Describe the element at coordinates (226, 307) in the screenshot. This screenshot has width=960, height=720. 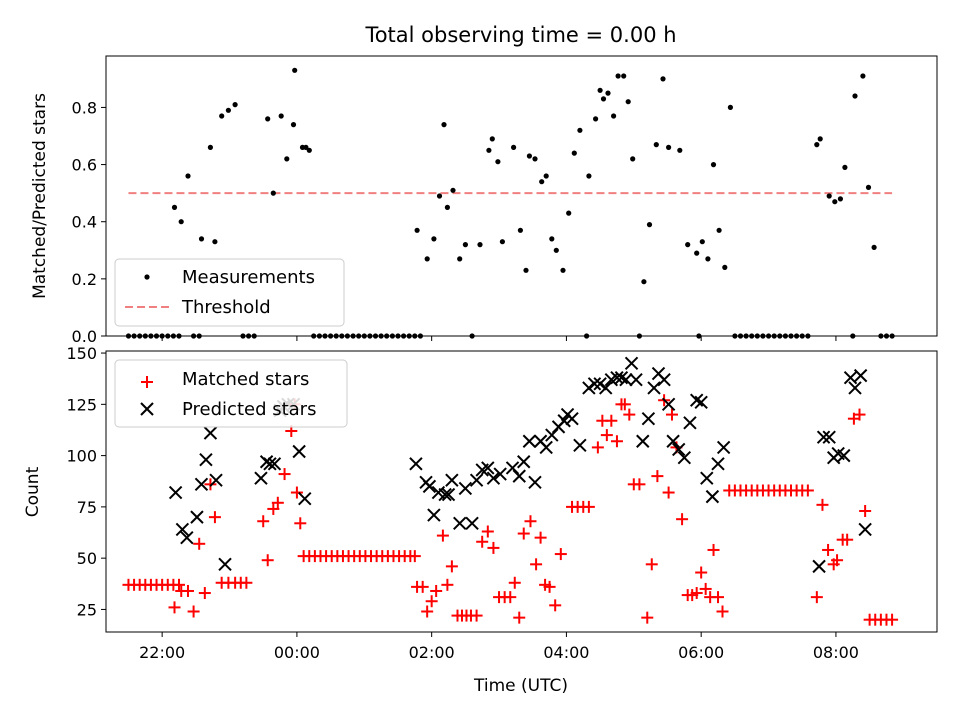
I see `legend-threshold-label: Threshold` at that location.